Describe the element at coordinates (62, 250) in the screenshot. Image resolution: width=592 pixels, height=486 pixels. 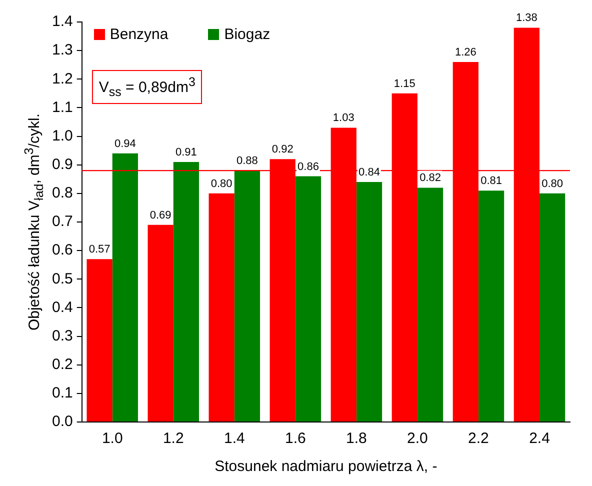
I see `y-tick-label: 0.6` at that location.